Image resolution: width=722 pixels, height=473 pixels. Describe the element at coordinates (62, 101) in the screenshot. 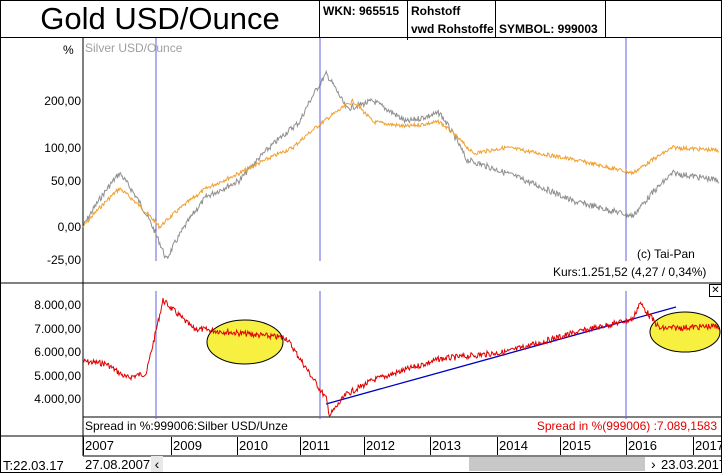

I see `y-tick: 200,00` at that location.